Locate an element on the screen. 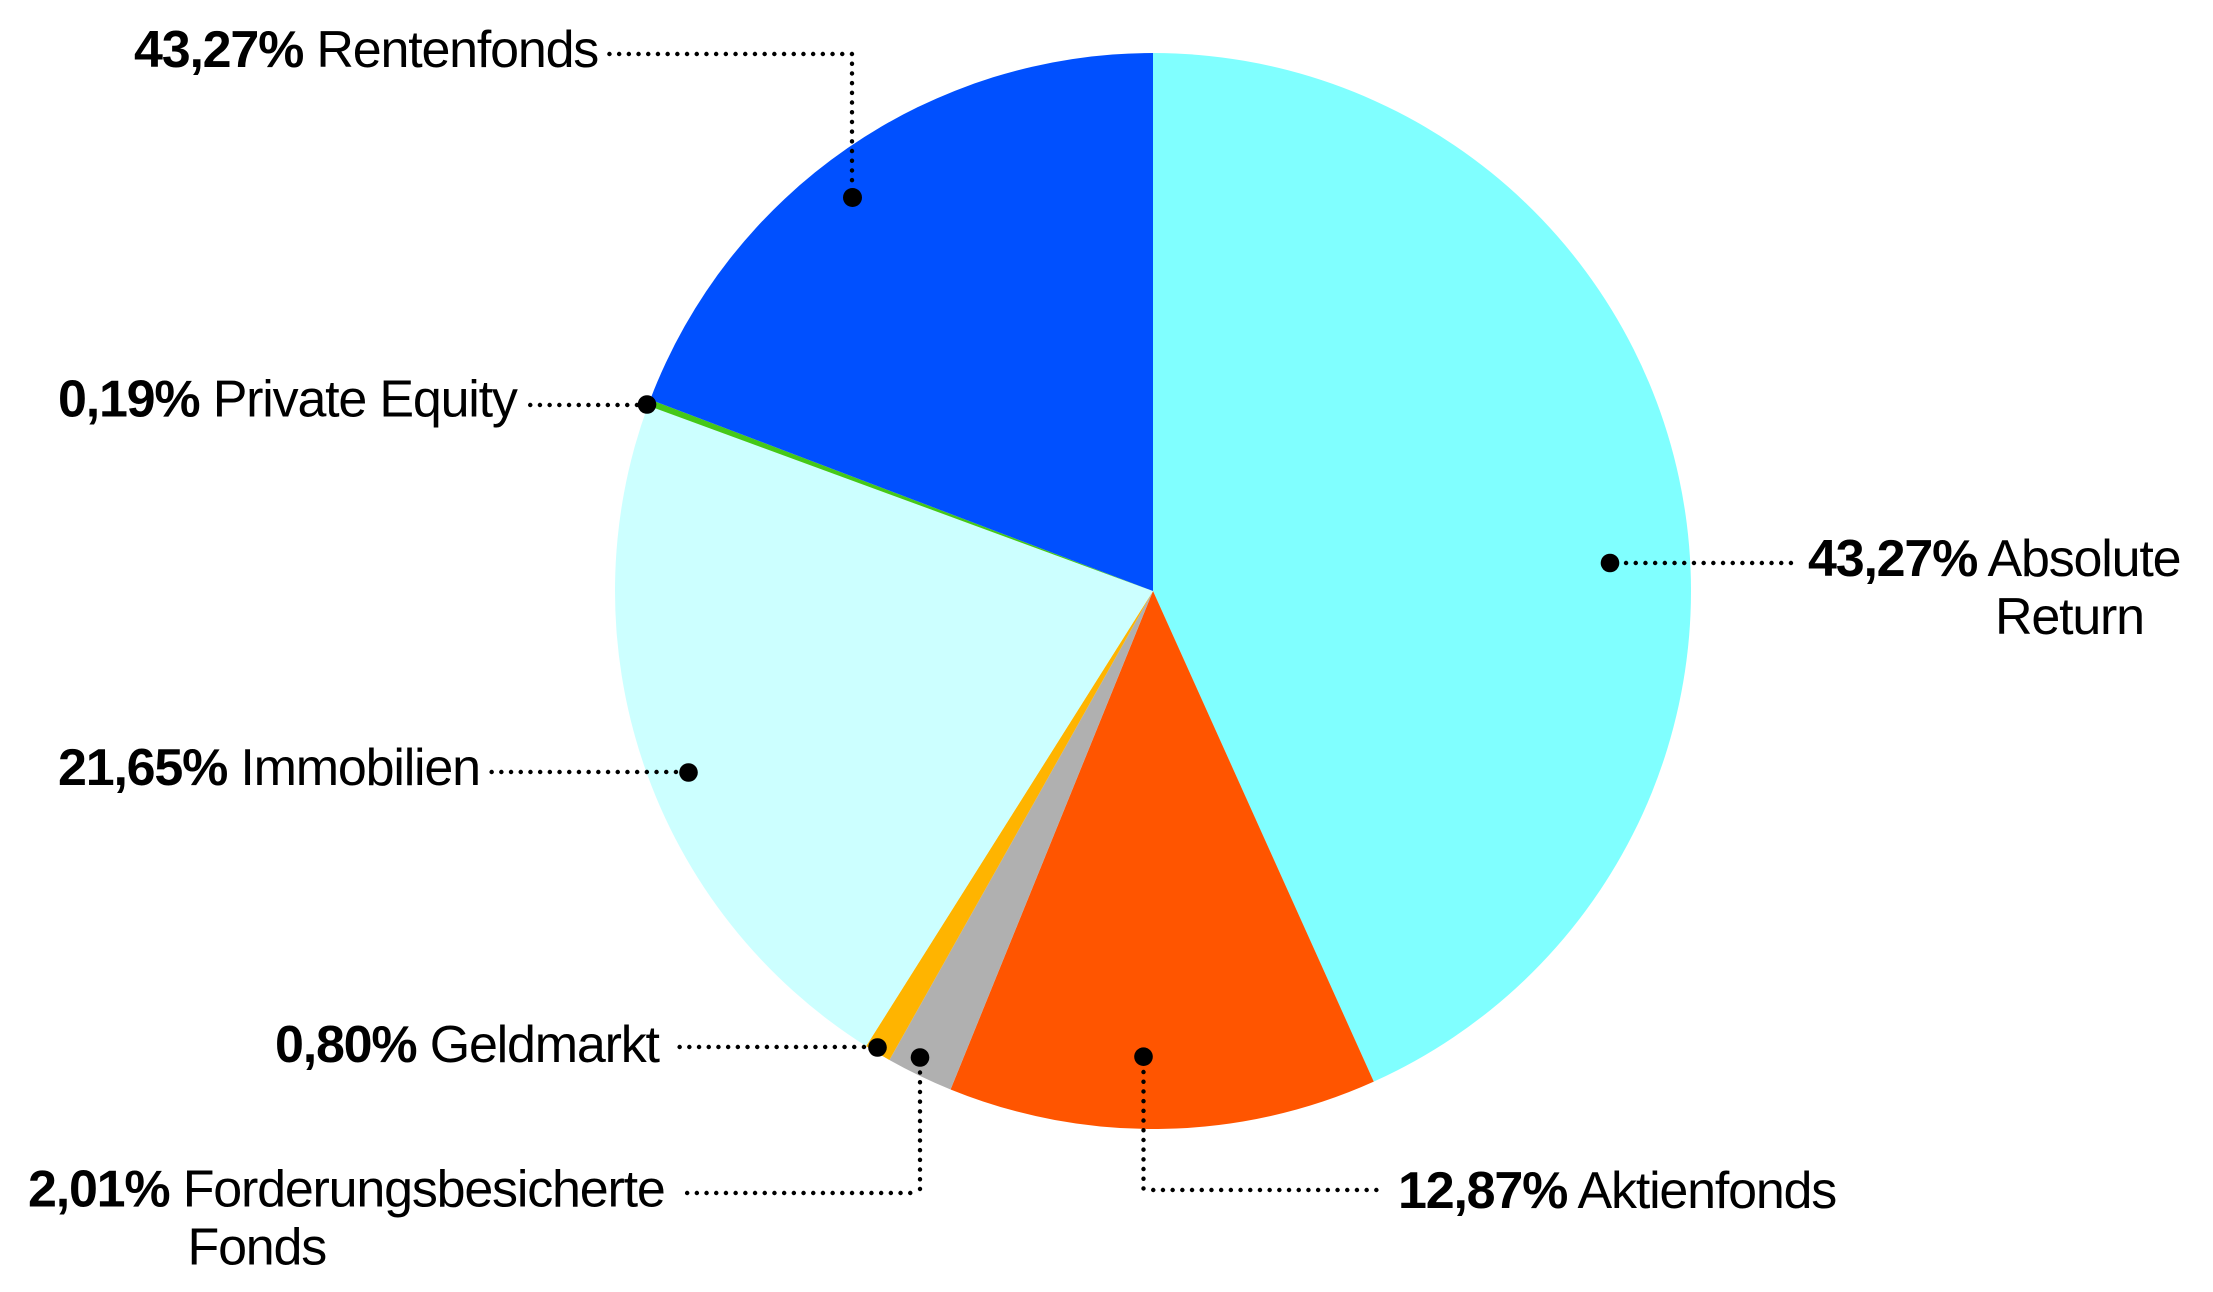 This screenshot has width=2213, height=1292. svg-text: 2,01% Forderungsbesicherte is located at coordinates (346, 1190).